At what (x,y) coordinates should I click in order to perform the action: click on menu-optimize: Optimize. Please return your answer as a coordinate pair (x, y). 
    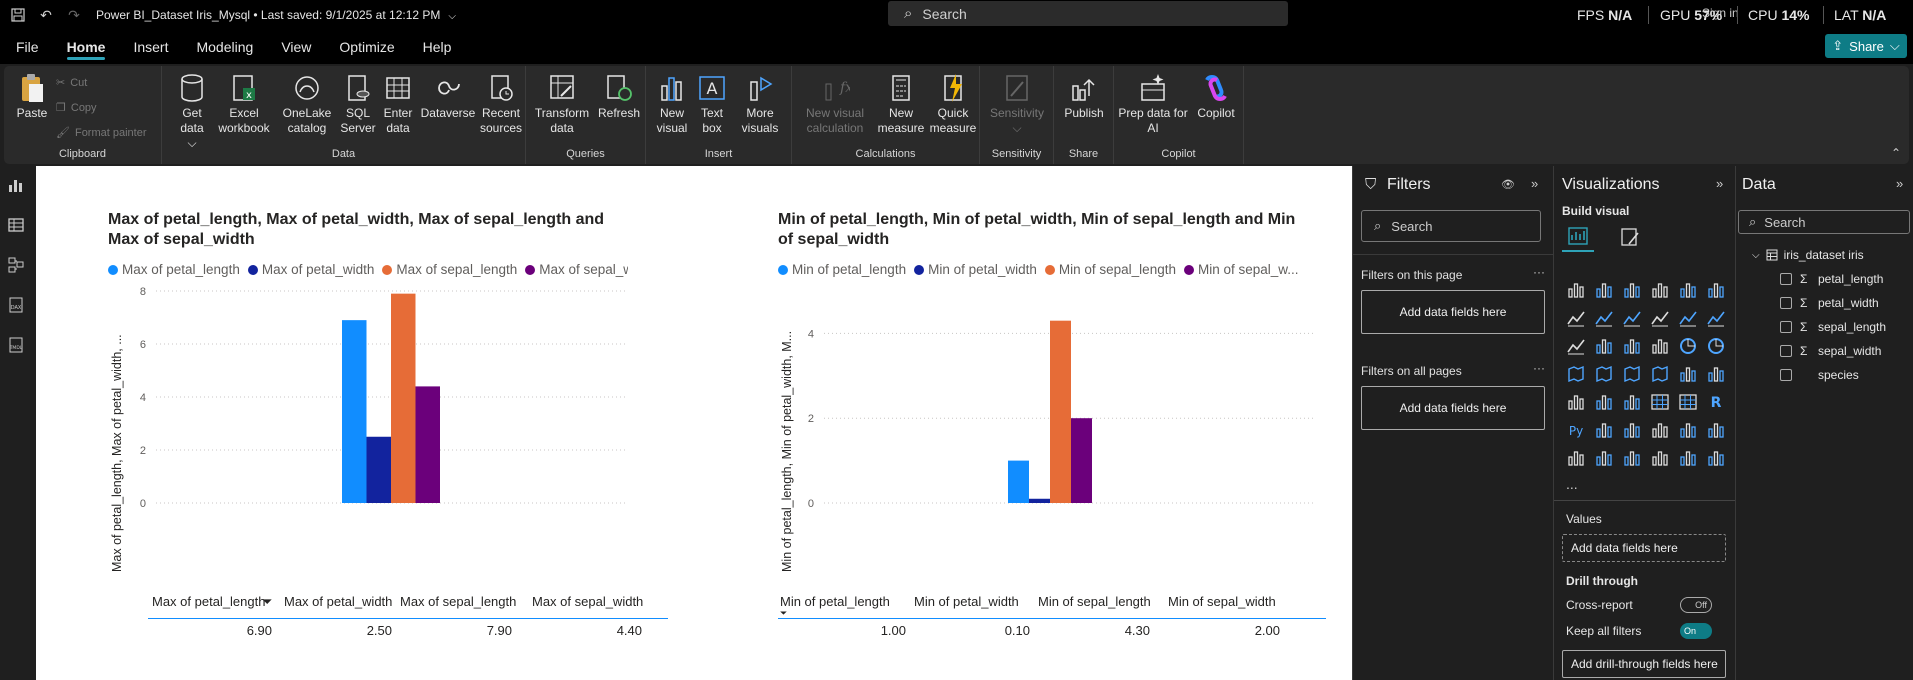
    Looking at the image, I should click on (367, 47).